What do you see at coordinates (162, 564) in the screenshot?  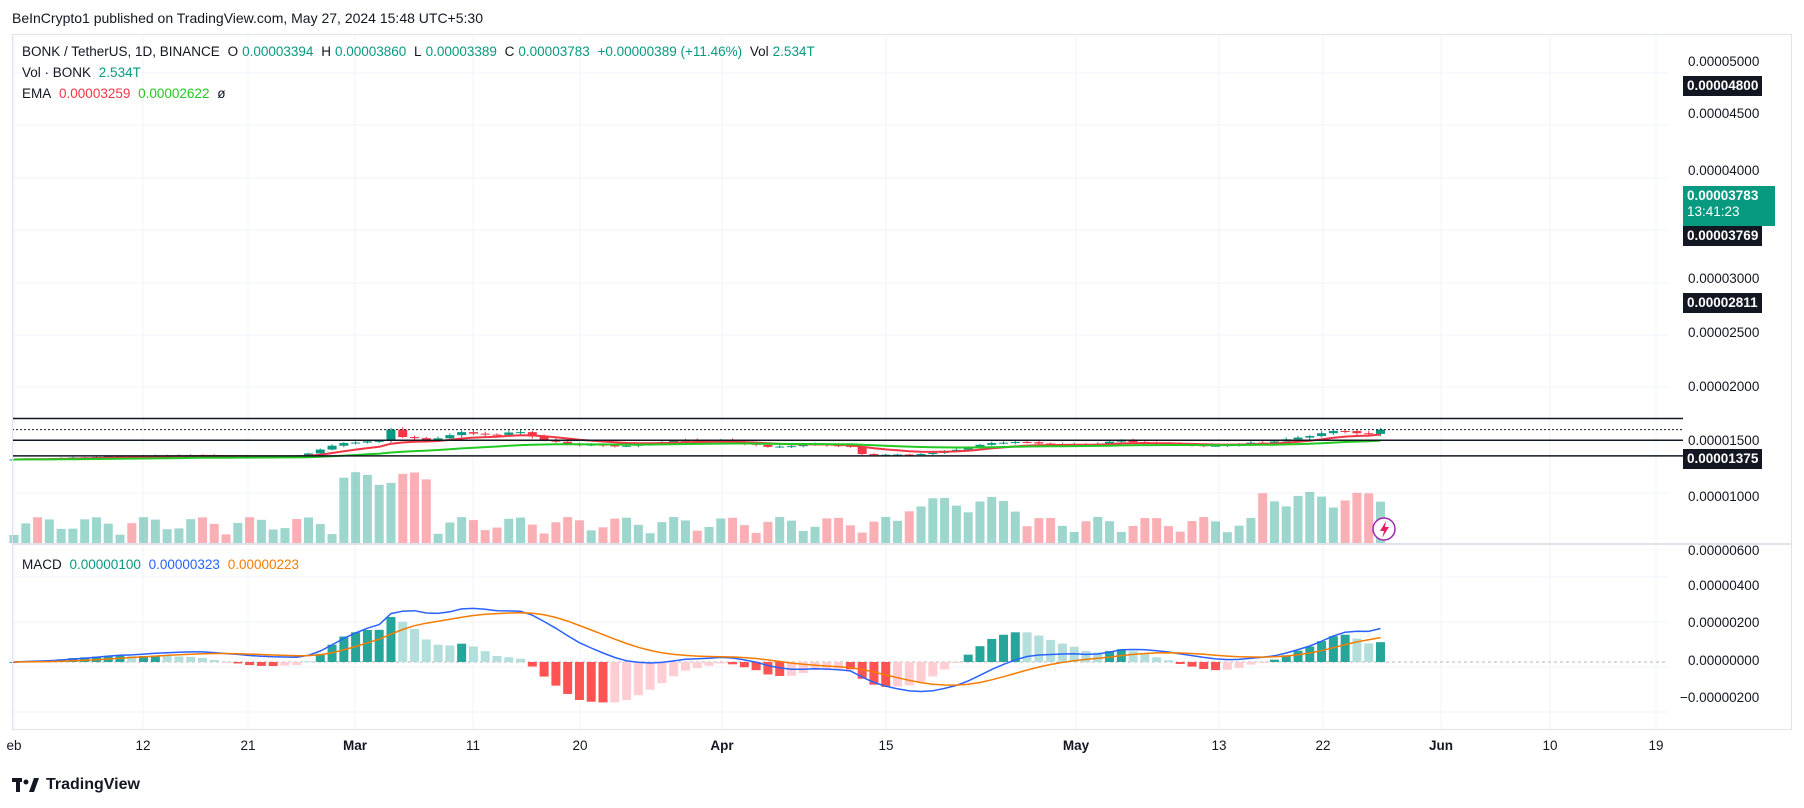 I see `macd-legend: MACD 0.00000100 0.00000323 0.00000223` at bounding box center [162, 564].